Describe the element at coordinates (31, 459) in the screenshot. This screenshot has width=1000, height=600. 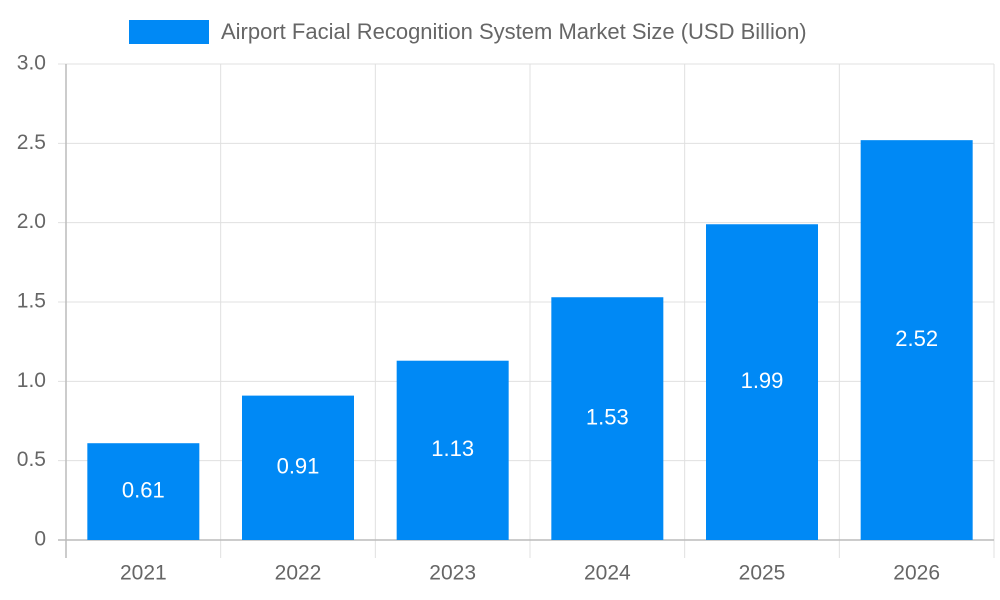
I see `y-tick-label: 0.5` at that location.